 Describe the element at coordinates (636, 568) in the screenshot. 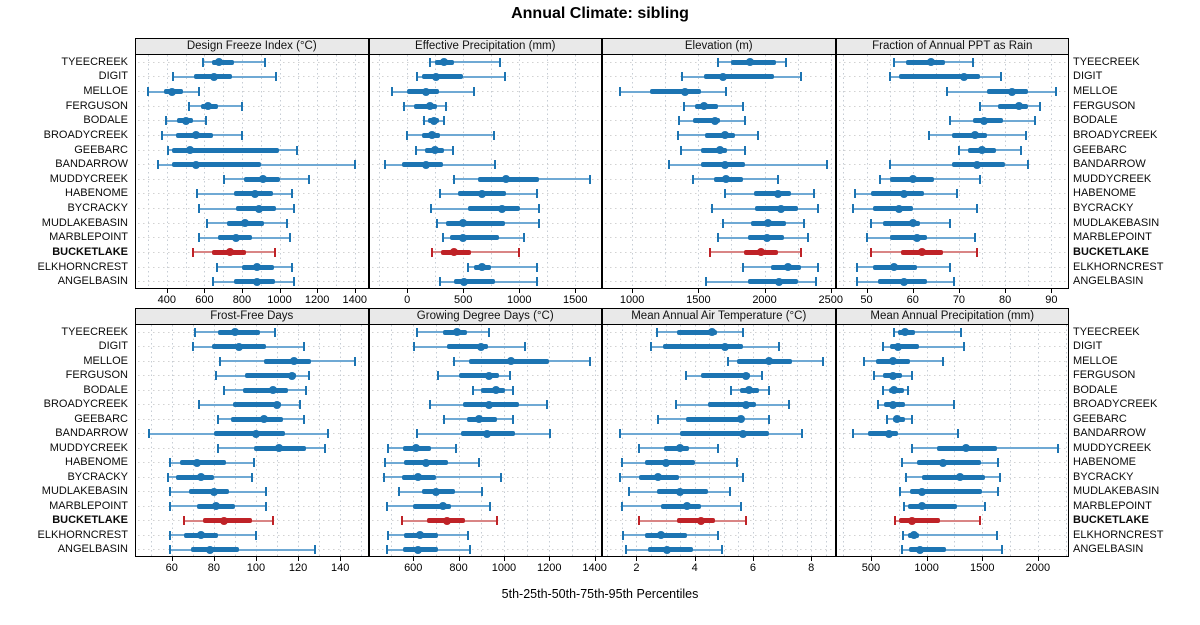

I see `axis-tick-label: 2` at that location.